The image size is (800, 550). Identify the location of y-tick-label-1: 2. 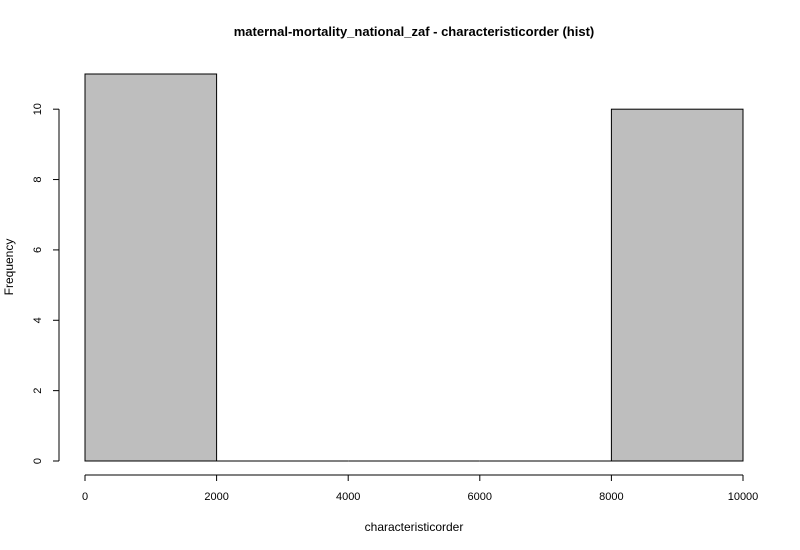
(38, 391).